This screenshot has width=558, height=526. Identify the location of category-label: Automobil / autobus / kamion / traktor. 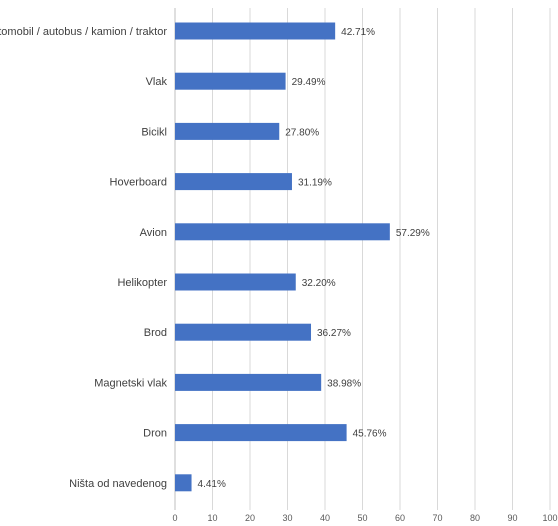
(83, 32).